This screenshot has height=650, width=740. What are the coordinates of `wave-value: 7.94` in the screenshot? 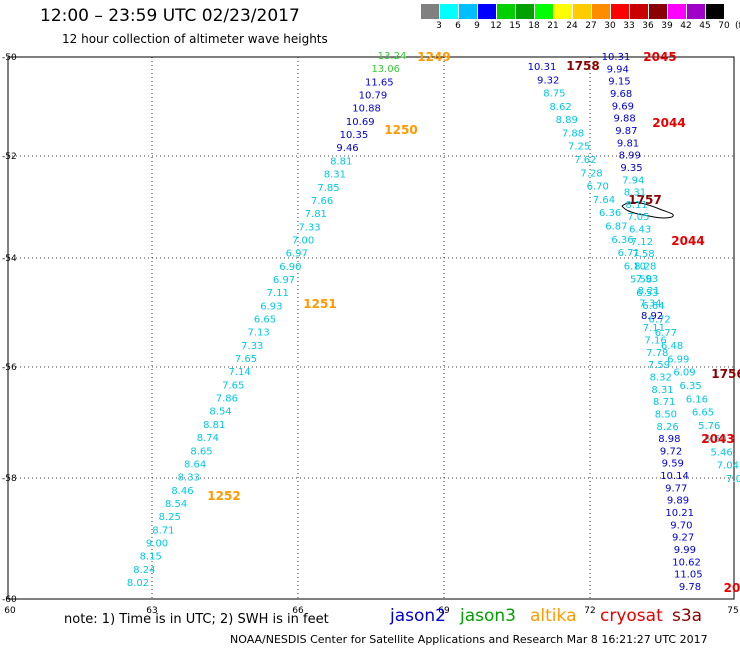 It's located at (633, 180).